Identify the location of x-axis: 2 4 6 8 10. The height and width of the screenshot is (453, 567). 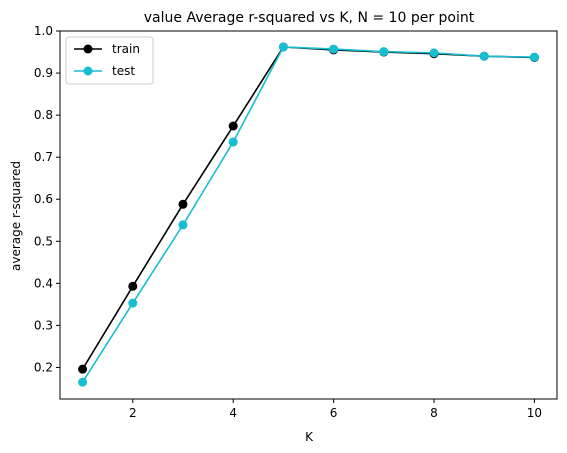
(335, 409).